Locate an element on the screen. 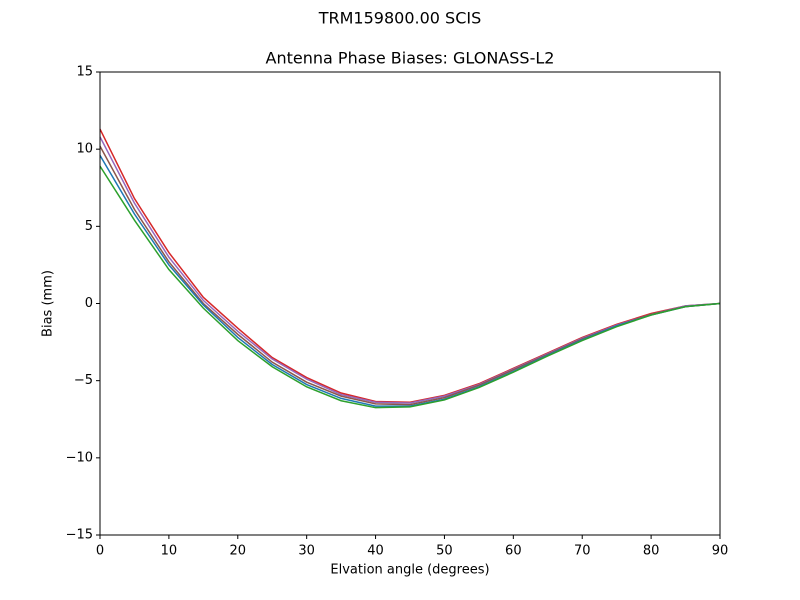 Image resolution: width=800 pixels, height=600 pixels. x-tick-label: 0 is located at coordinates (100, 551).